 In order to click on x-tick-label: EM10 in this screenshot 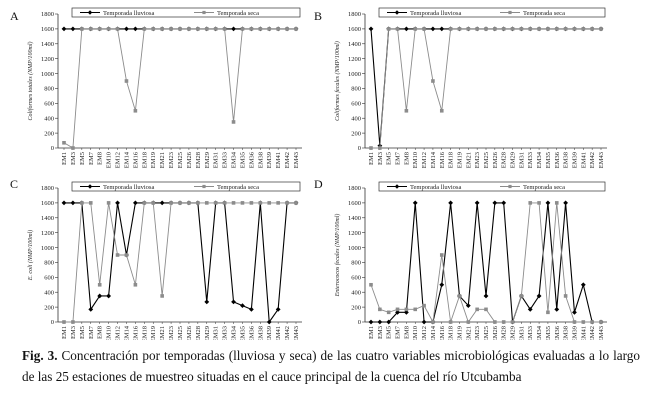, I will do `click(415, 160)`.